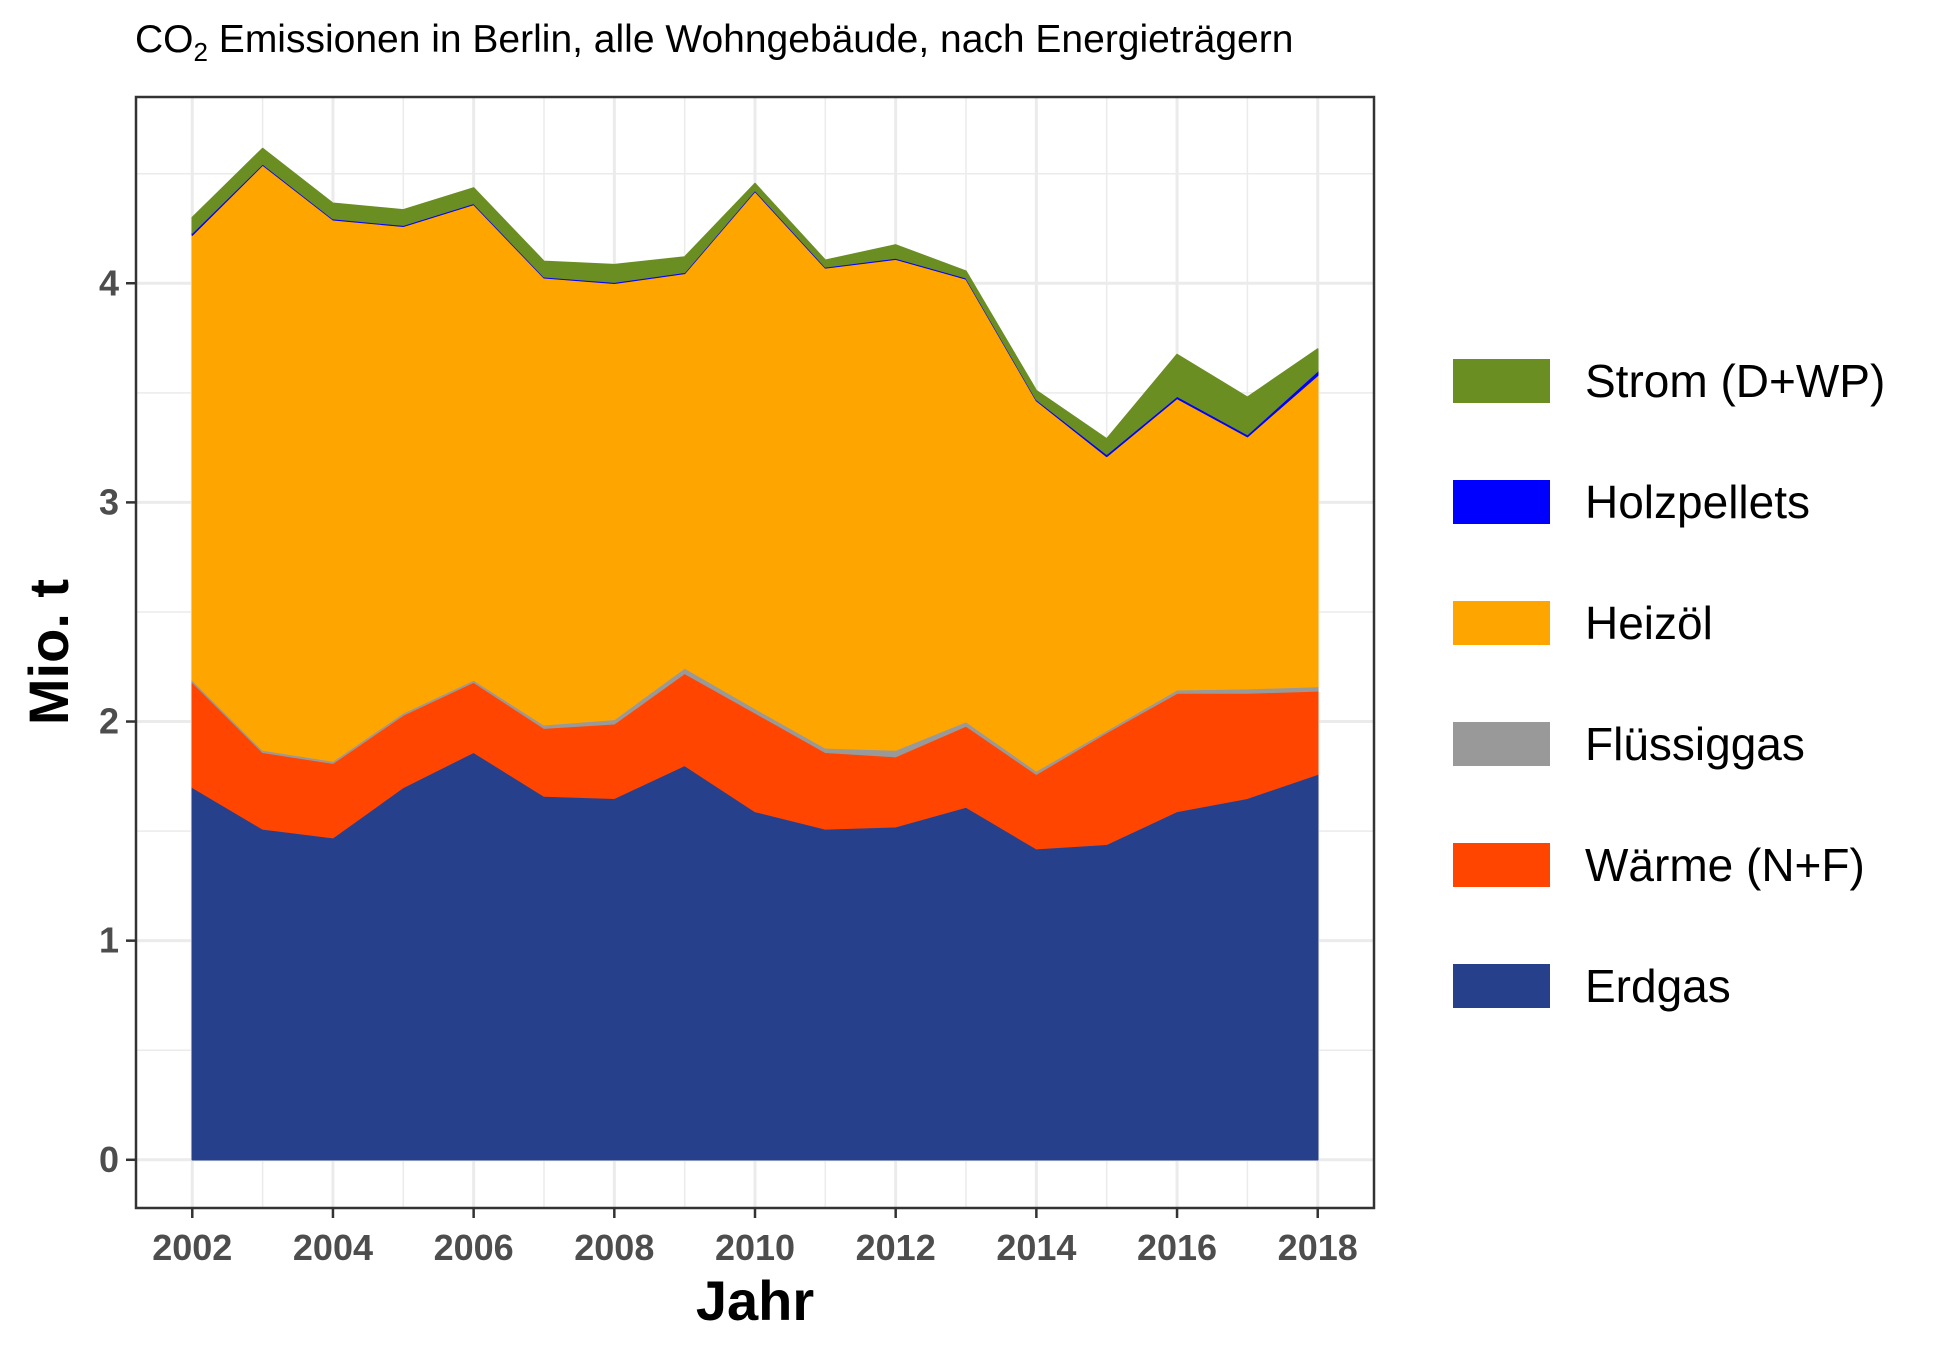 The image size is (1950, 1349). What do you see at coordinates (109, 721) in the screenshot?
I see `y-tick-label: 2` at bounding box center [109, 721].